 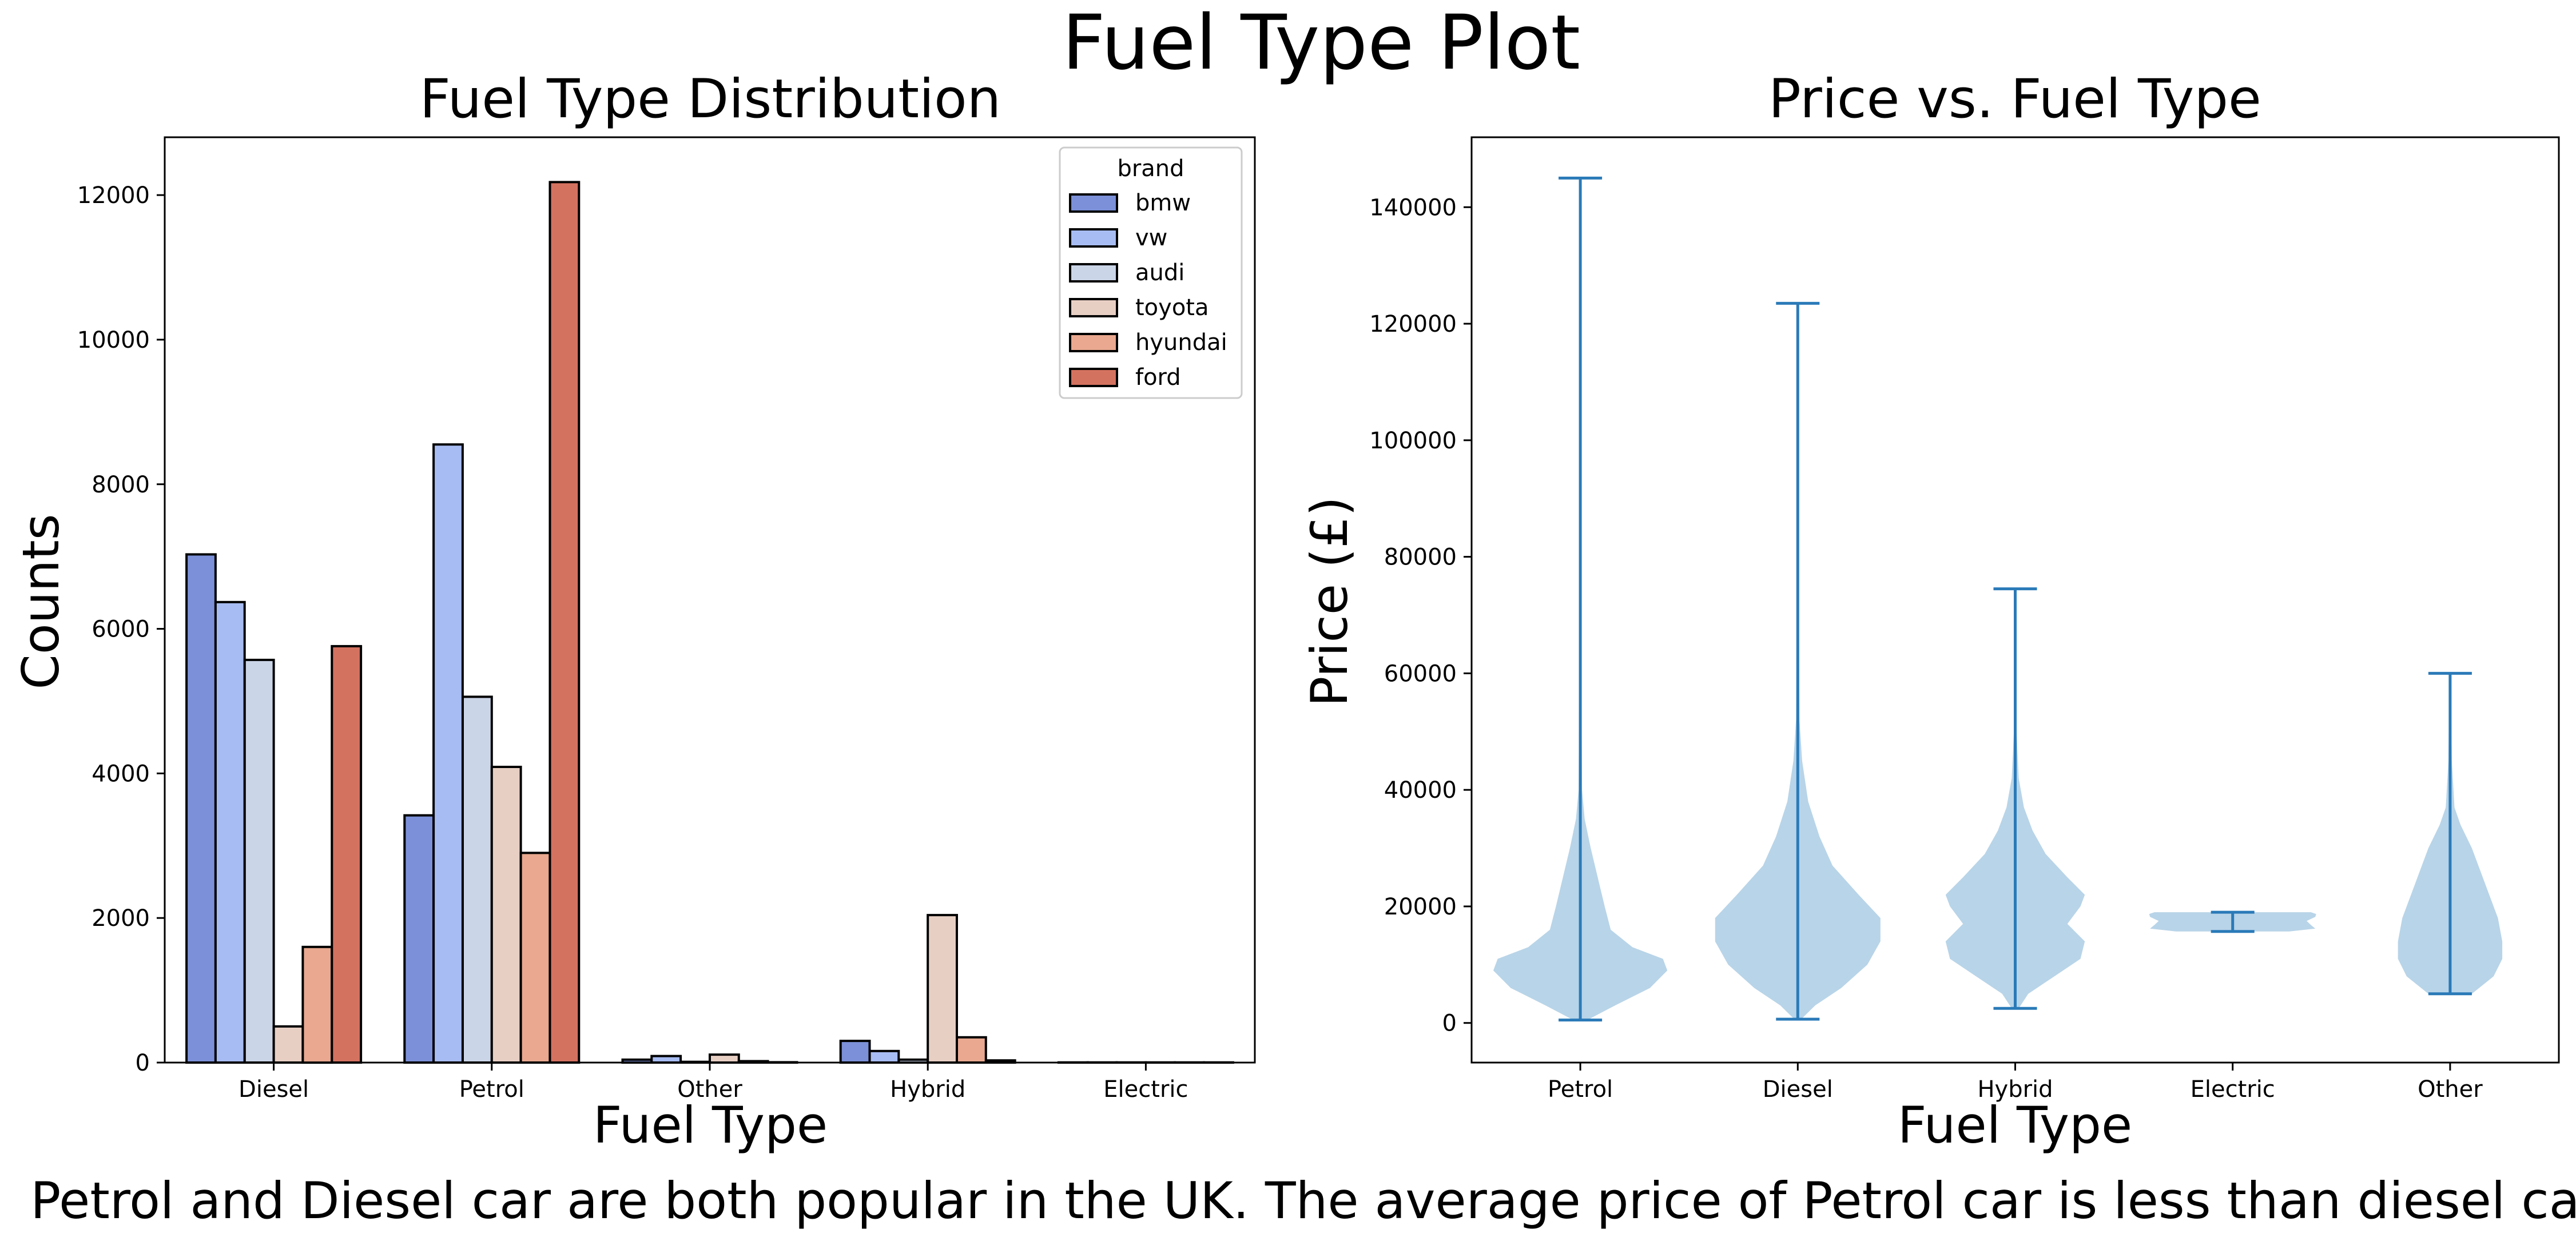 I want to click on right-y-tick-label: 100000, so click(x=1413, y=441).